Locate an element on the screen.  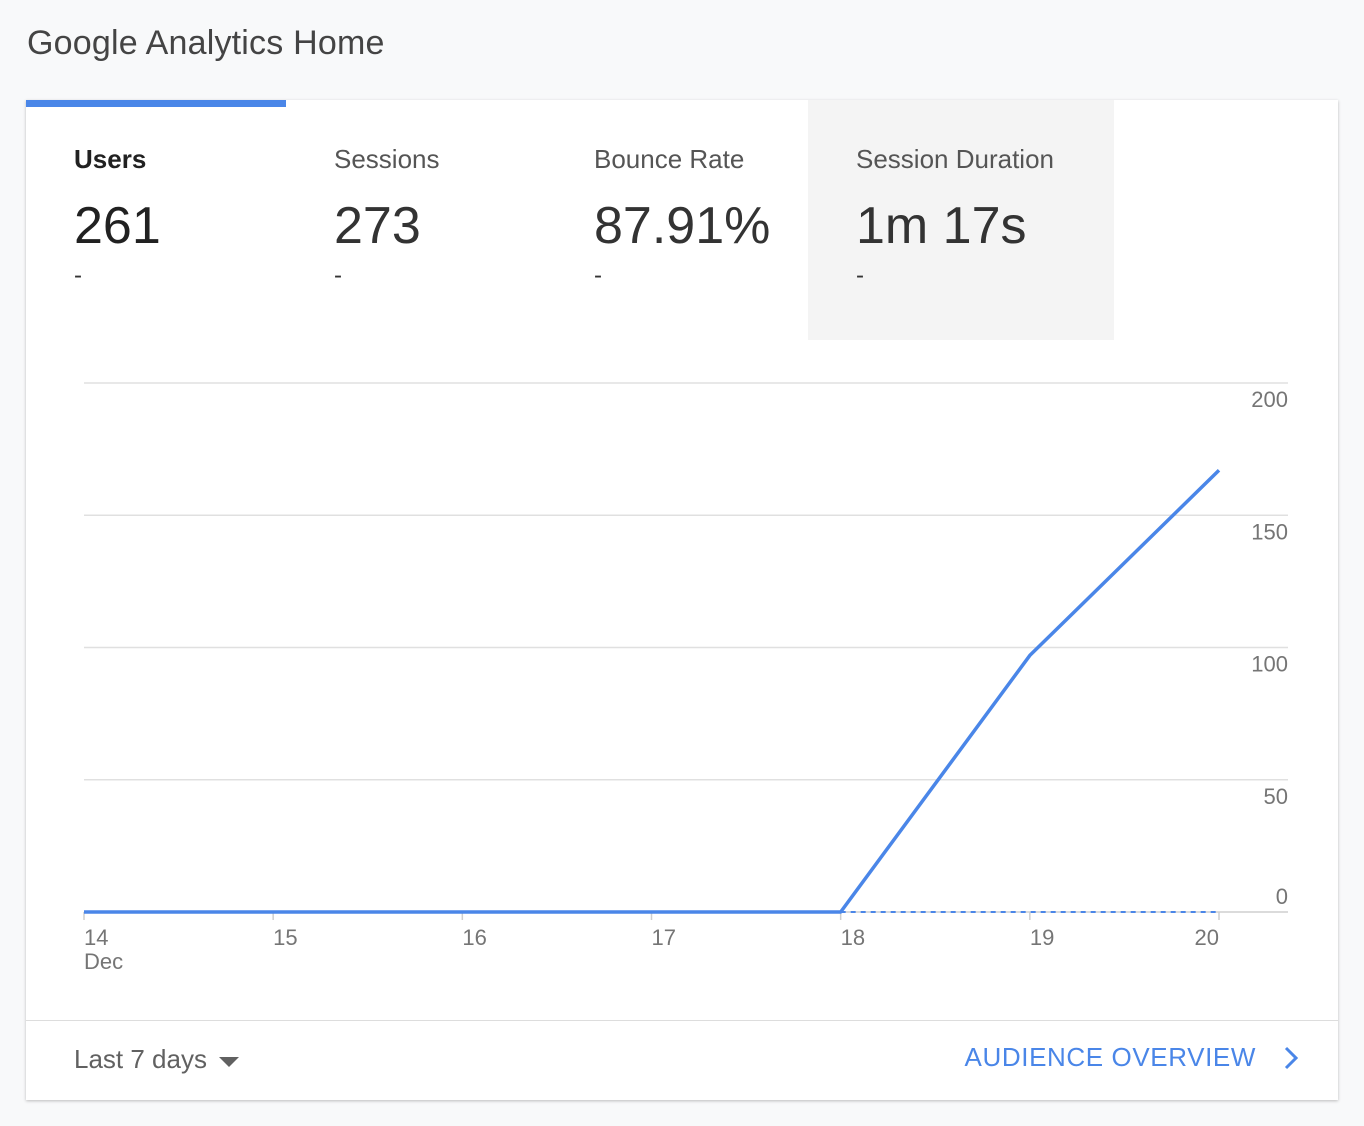
active-tab-indicator is located at coordinates (156, 103).